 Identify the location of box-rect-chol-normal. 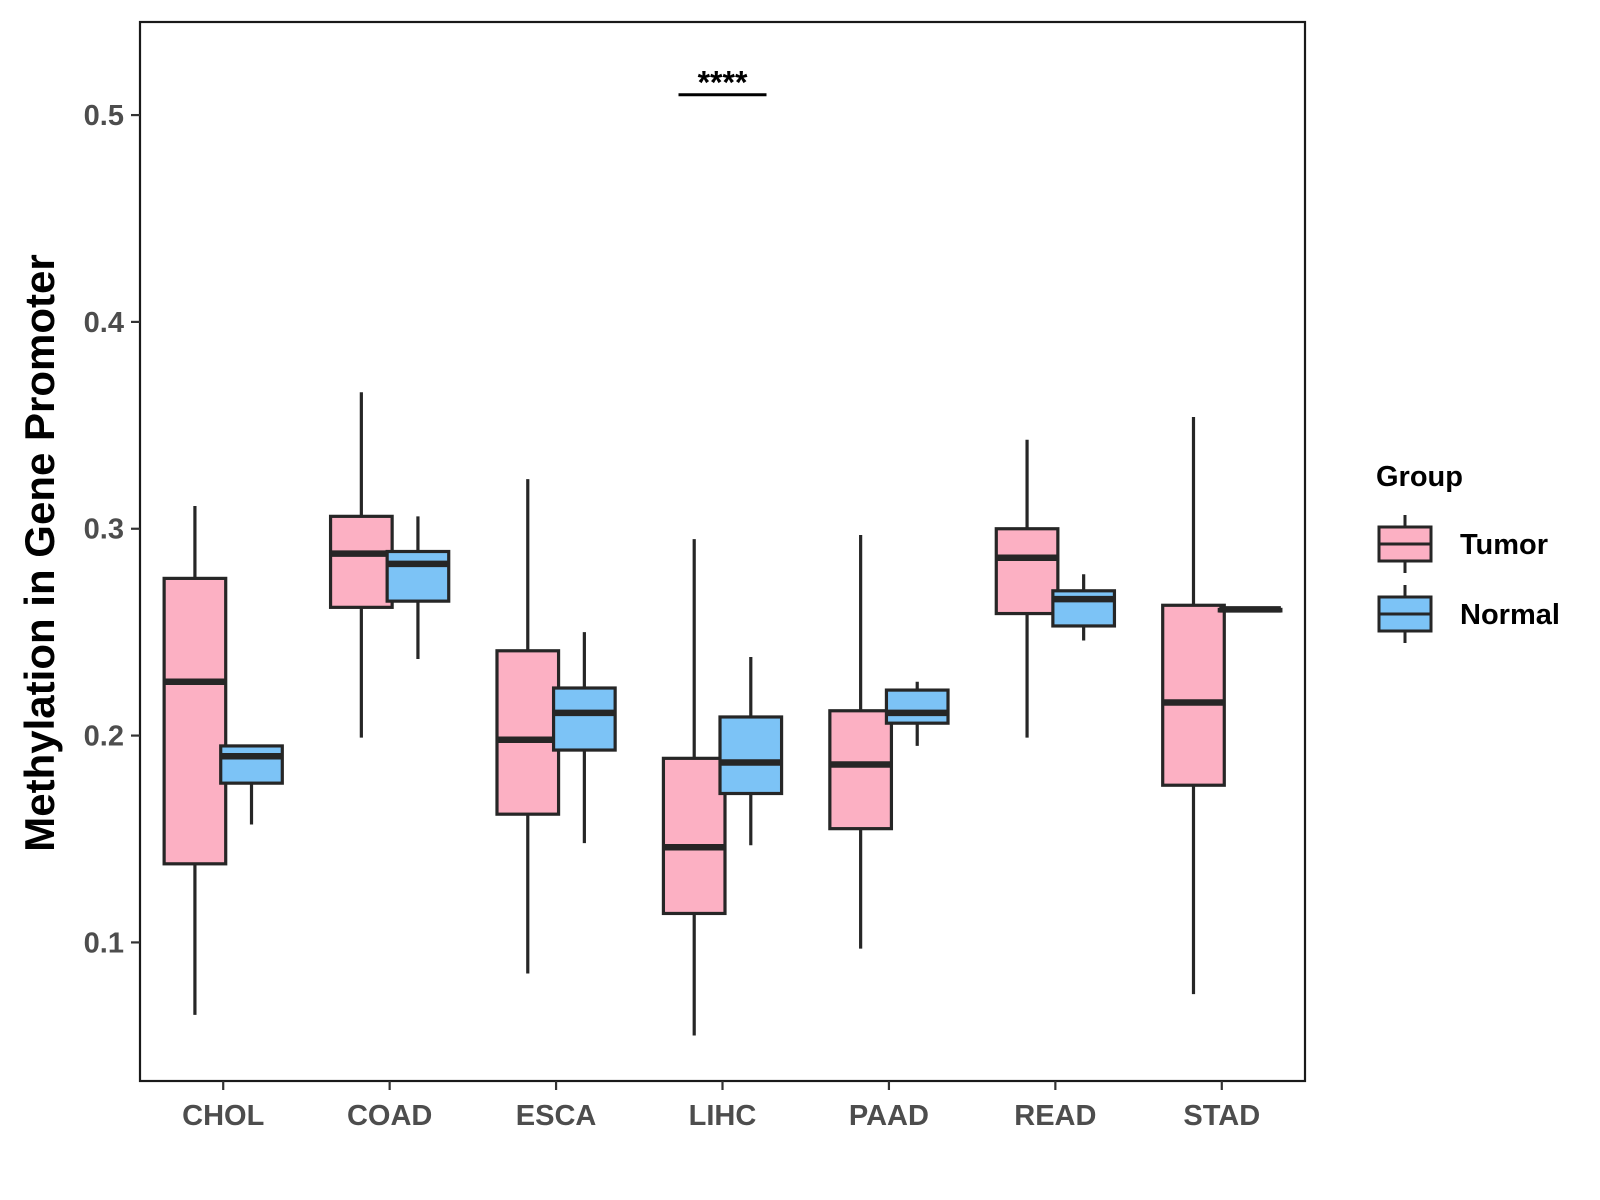
(251, 764).